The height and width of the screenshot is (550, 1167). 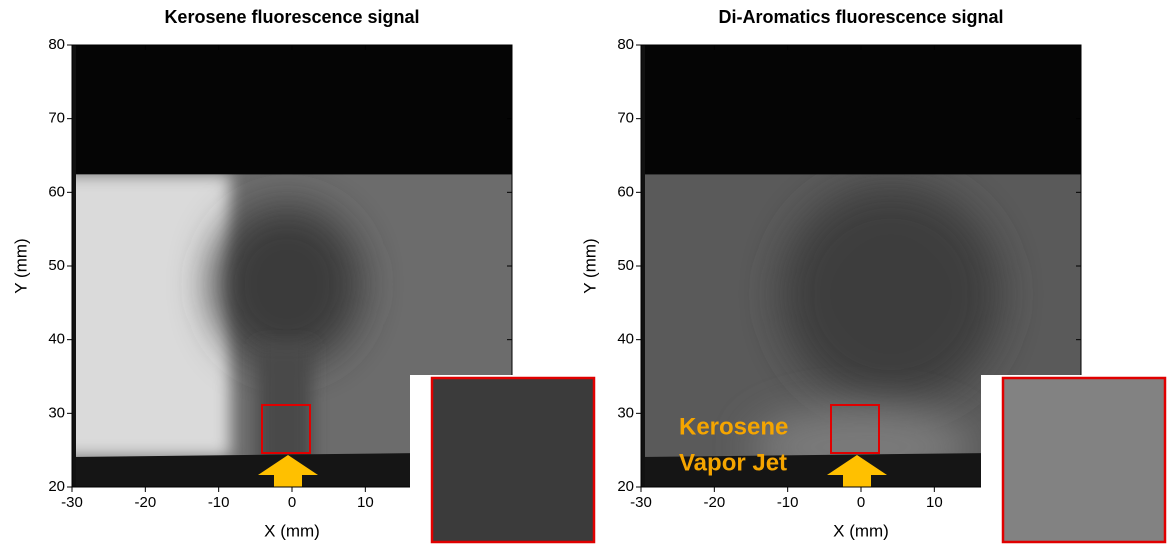 What do you see at coordinates (733, 426) in the screenshot?
I see `annotation: Kerosene` at bounding box center [733, 426].